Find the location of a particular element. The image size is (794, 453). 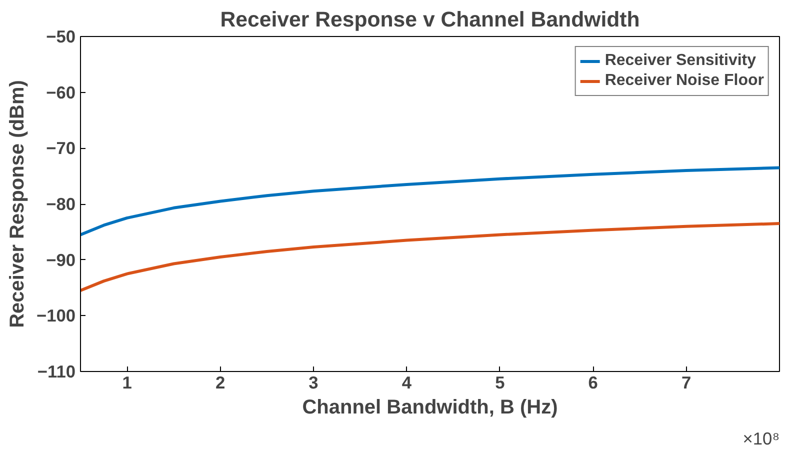

y-tick-label: −50 is located at coordinates (61, 36).